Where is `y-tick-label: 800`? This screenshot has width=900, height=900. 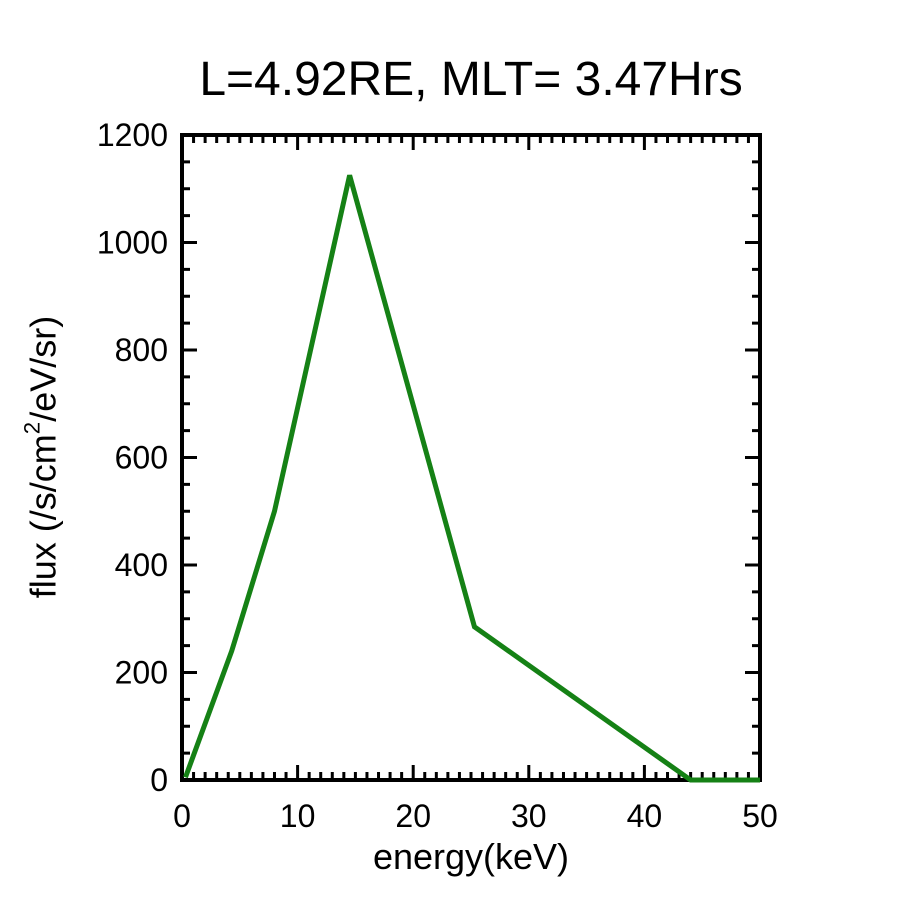 y-tick-label: 800 is located at coordinates (141, 350).